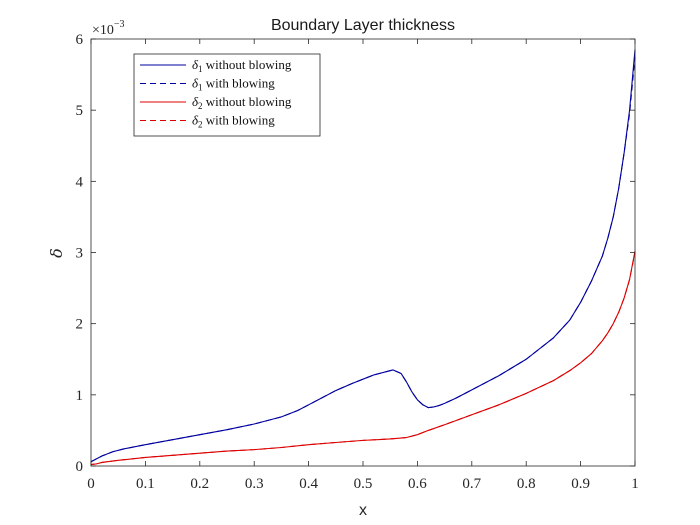 The height and width of the screenshot is (525, 700). What do you see at coordinates (363, 510) in the screenshot?
I see `x-axis-label: x` at bounding box center [363, 510].